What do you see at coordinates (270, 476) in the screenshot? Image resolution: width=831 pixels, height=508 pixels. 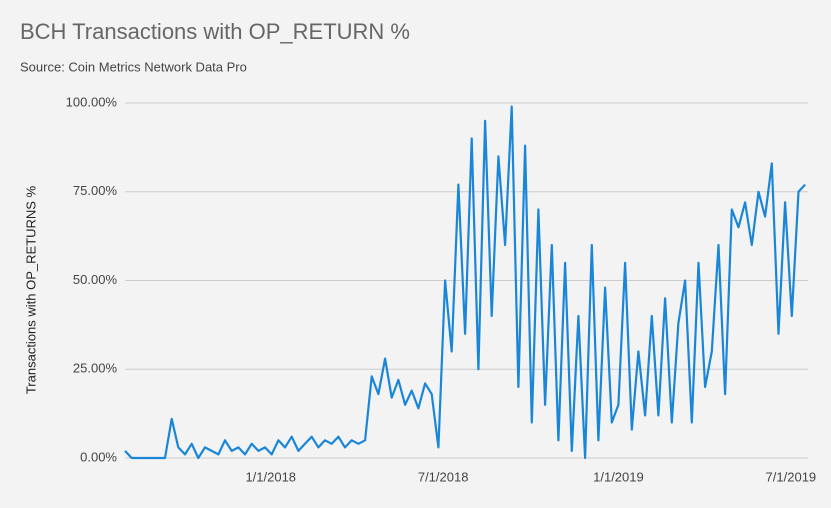 I see `x-tick-label: 1/1/2018` at bounding box center [270, 476].